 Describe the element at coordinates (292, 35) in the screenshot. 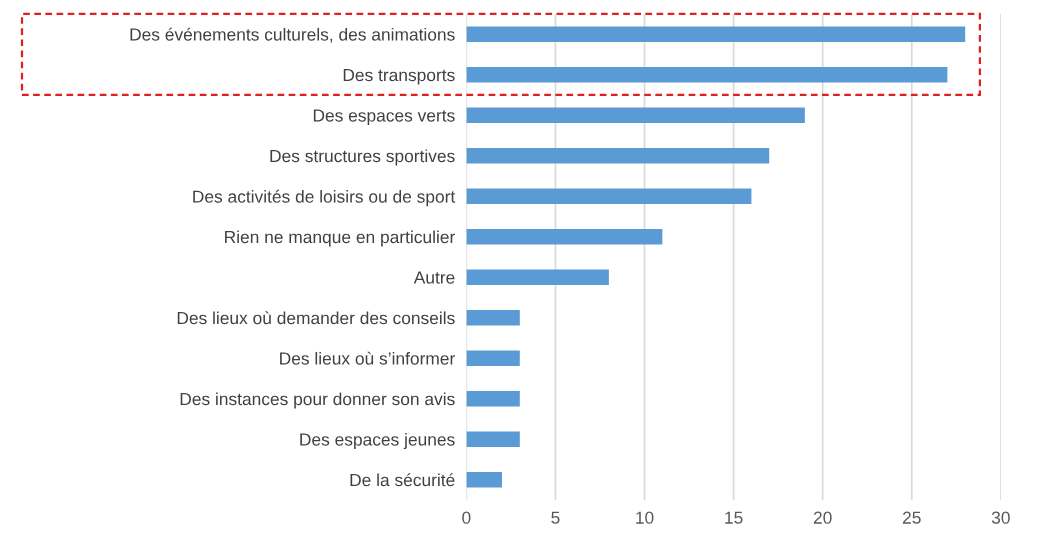

I see `y-tick-label: Des événements culturels, des animations` at that location.